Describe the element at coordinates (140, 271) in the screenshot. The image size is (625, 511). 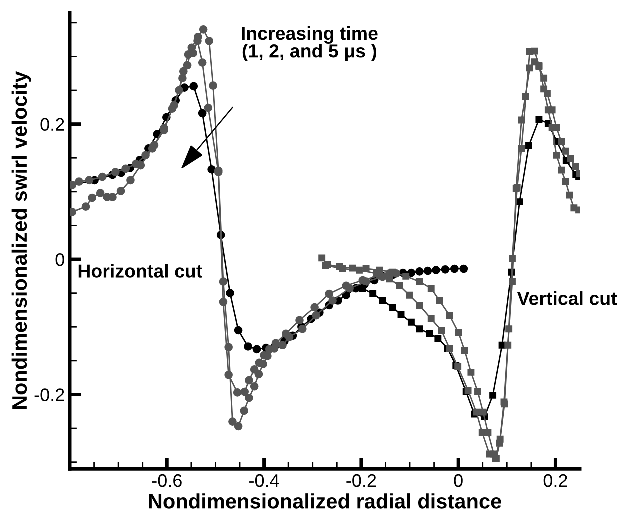
I see `annotation: Horizontal cut` at that location.